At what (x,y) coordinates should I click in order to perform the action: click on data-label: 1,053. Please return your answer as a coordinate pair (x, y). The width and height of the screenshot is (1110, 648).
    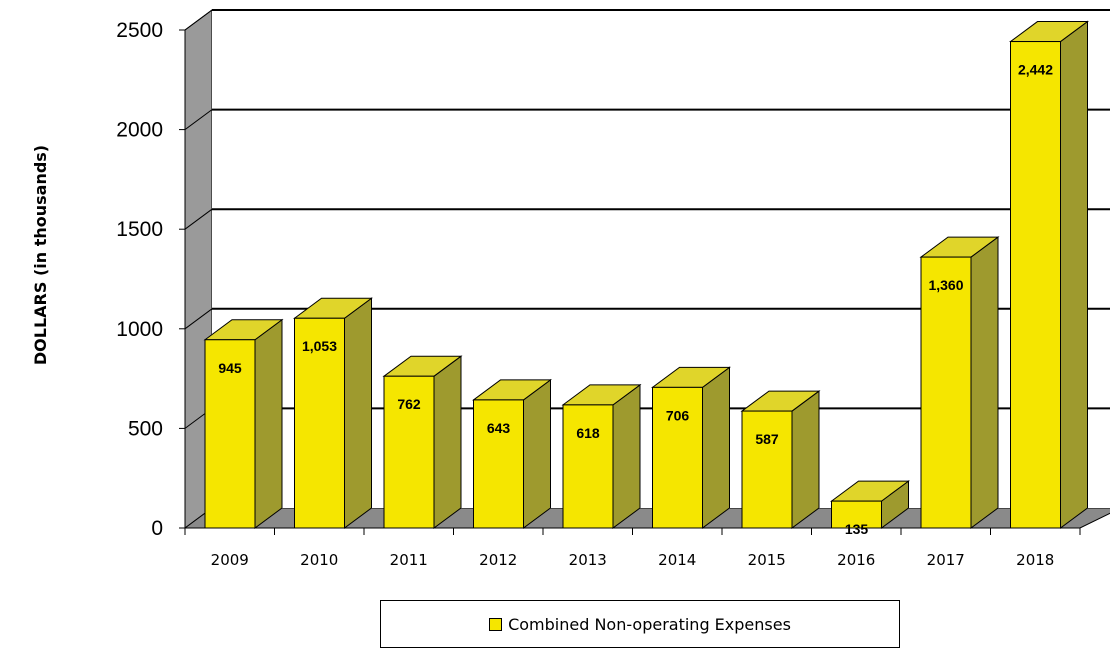
    Looking at the image, I should click on (319, 346).